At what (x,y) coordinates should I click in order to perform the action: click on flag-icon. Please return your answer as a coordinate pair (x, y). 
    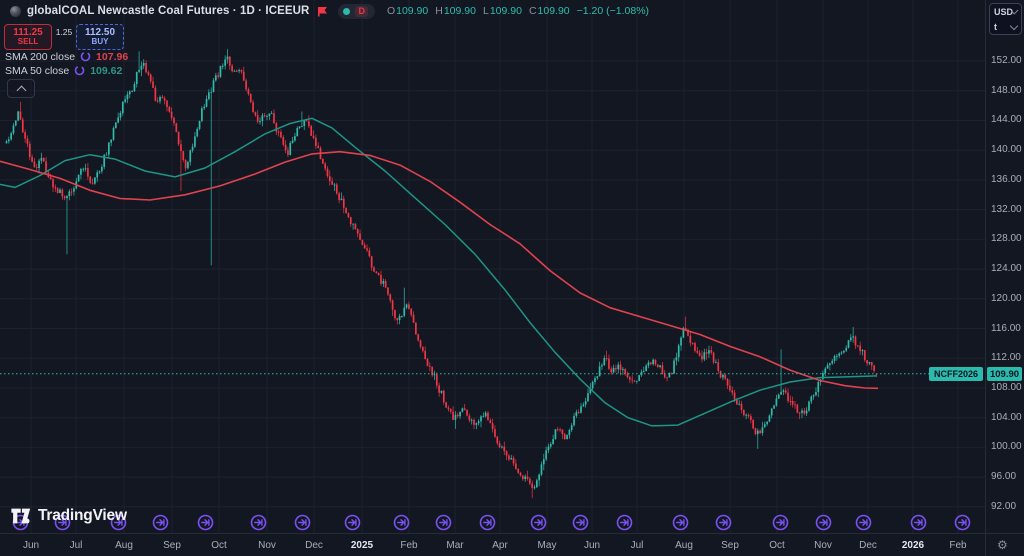
    Looking at the image, I should click on (322, 11).